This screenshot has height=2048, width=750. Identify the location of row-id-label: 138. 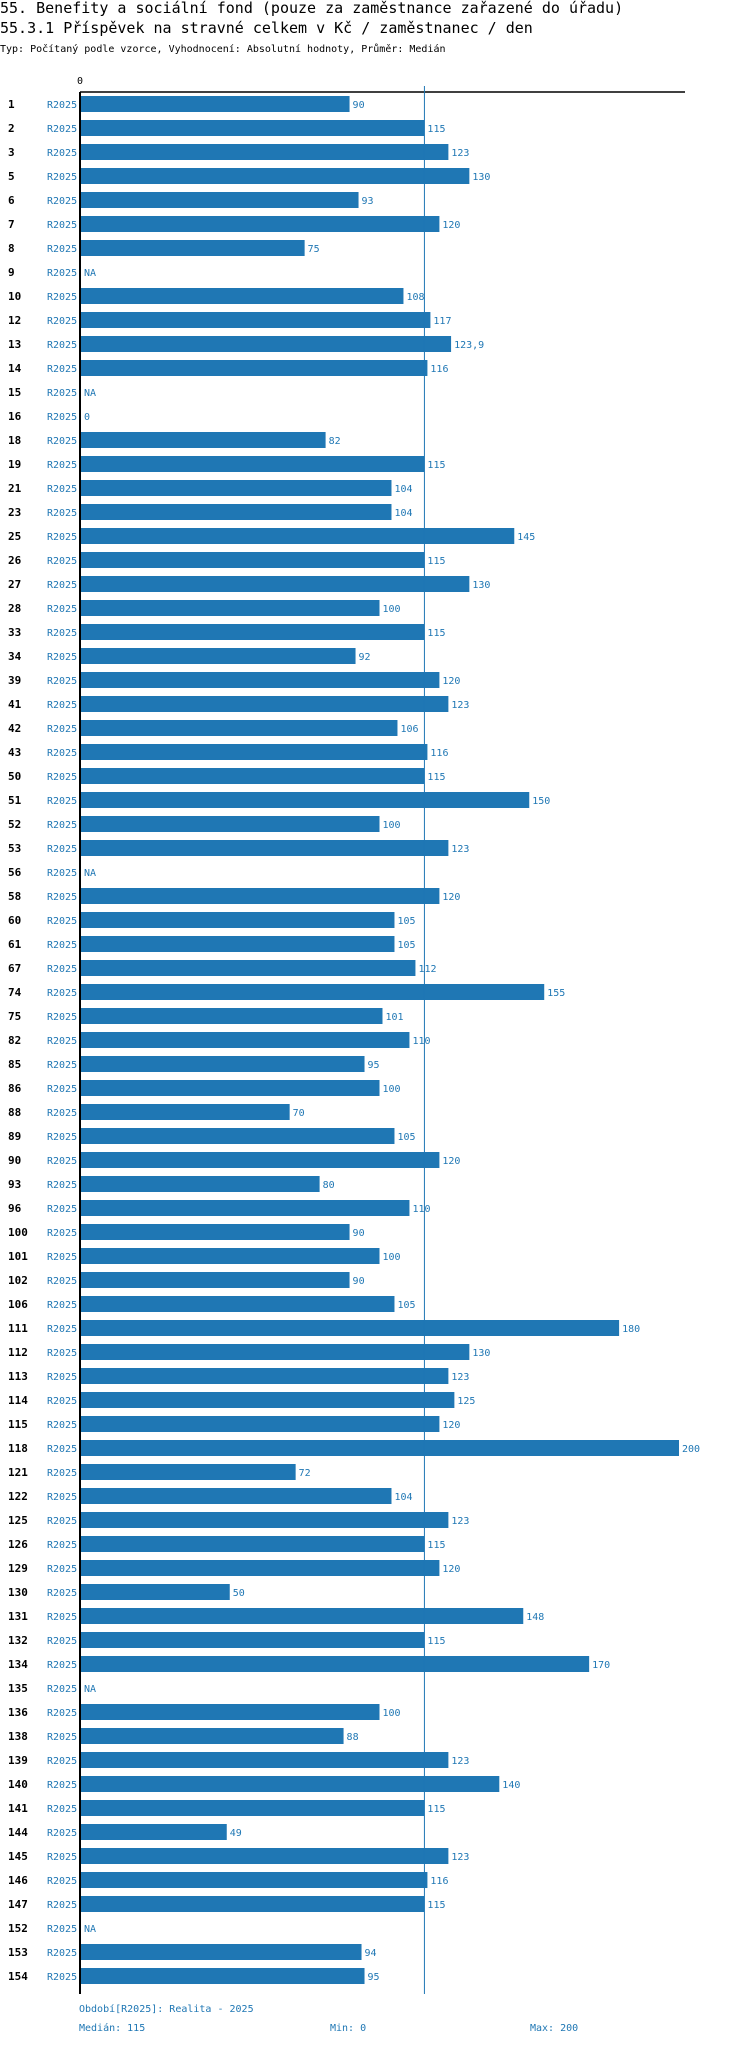
(18, 1736).